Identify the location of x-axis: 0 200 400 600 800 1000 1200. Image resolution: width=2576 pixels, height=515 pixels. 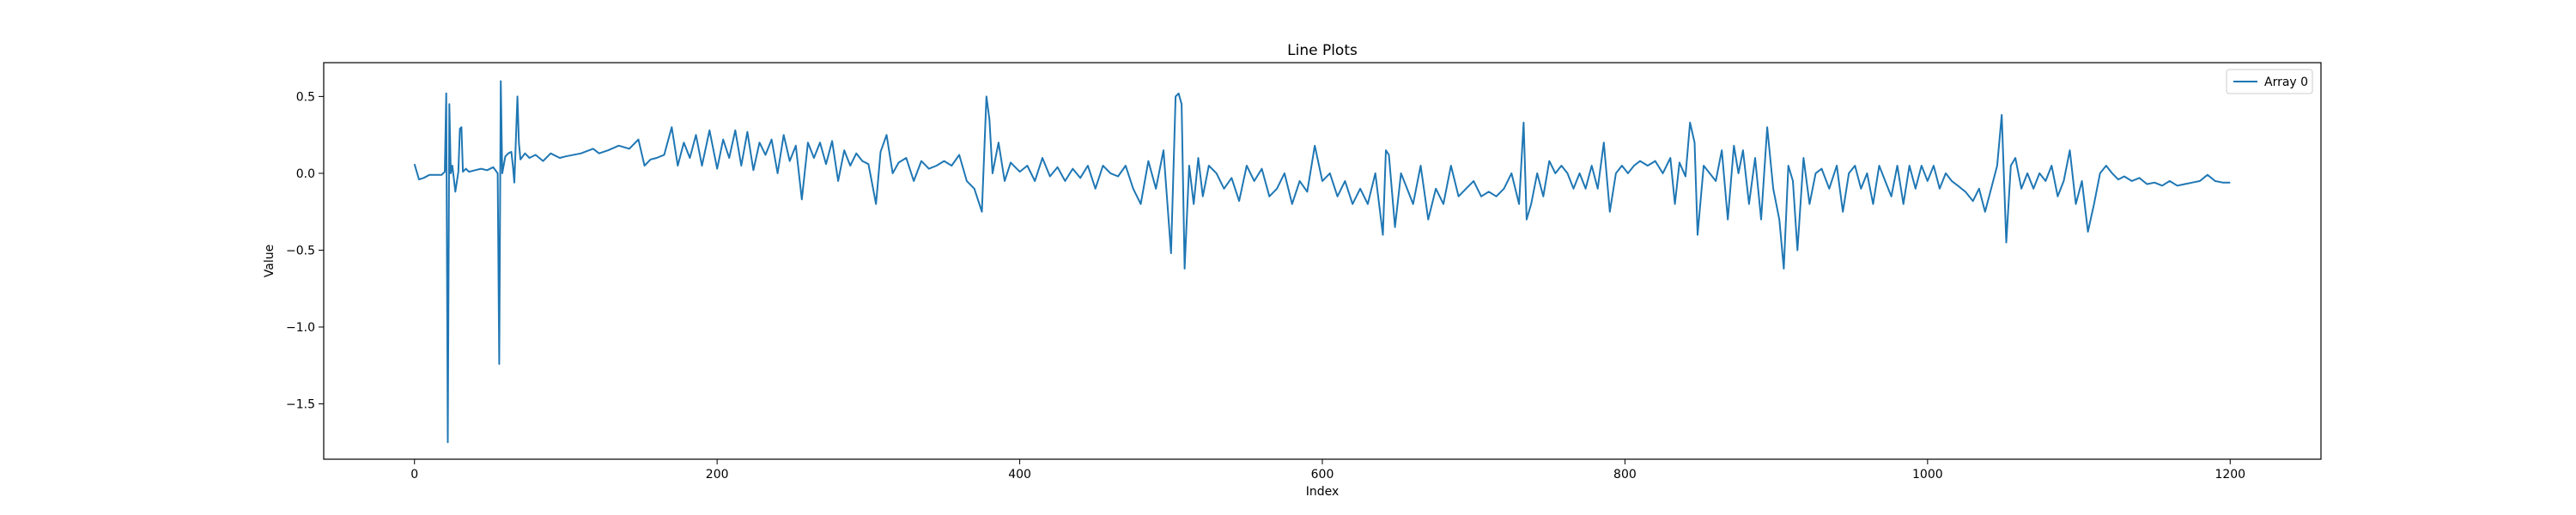
(1327, 470).